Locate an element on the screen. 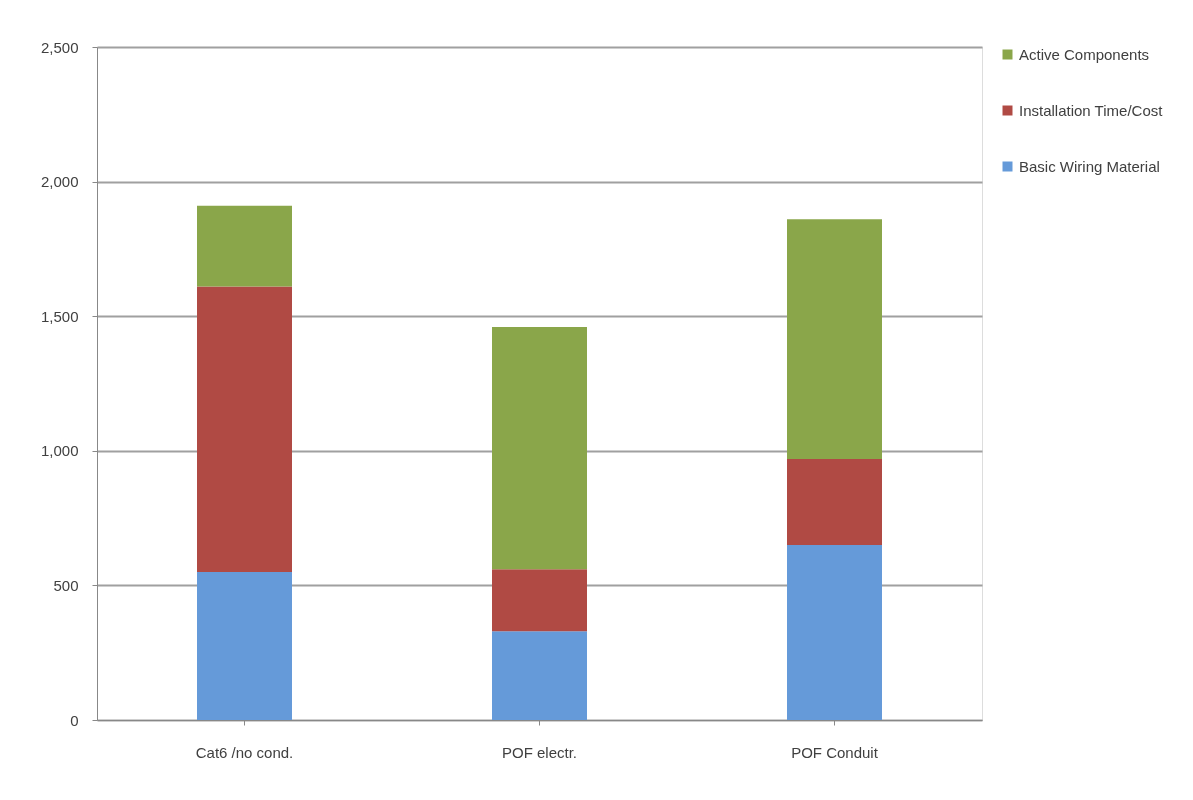  y-tick-label: 2,500 is located at coordinates (59, 47).